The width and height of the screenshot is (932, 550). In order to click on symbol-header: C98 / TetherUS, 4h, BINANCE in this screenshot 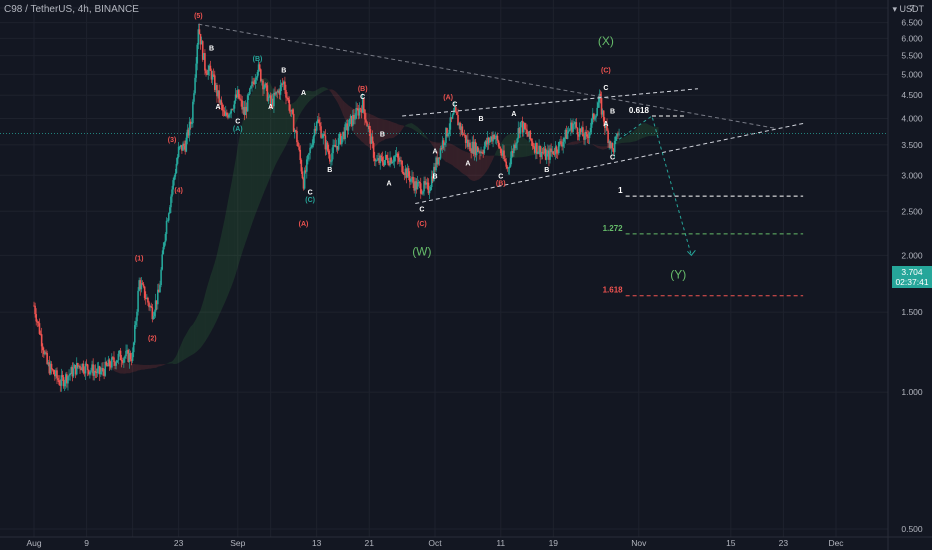, I will do `click(71, 9)`.